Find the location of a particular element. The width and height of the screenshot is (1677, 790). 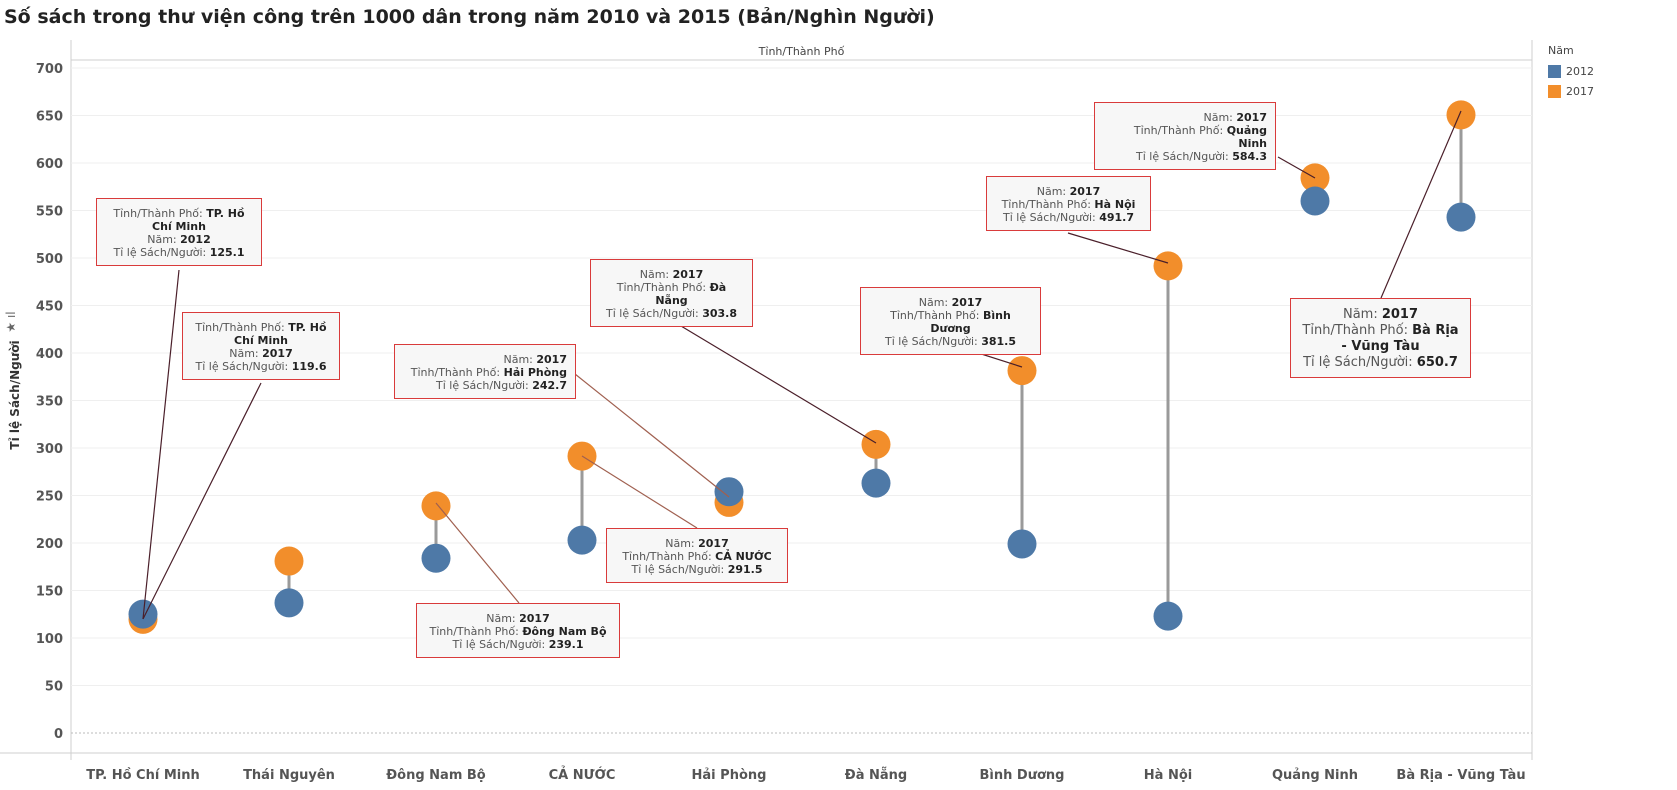

y-tick-label: 450 is located at coordinates (49, 307).